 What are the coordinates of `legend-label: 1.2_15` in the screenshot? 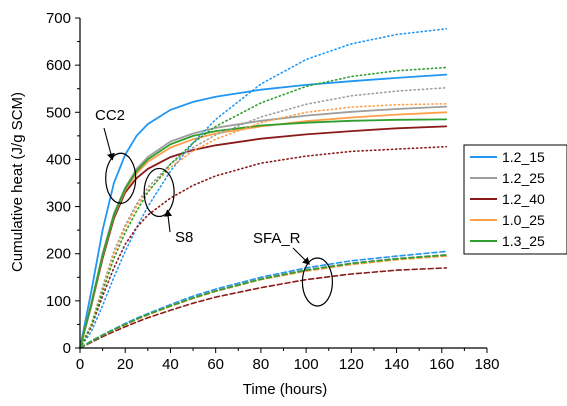 It's located at (523, 157).